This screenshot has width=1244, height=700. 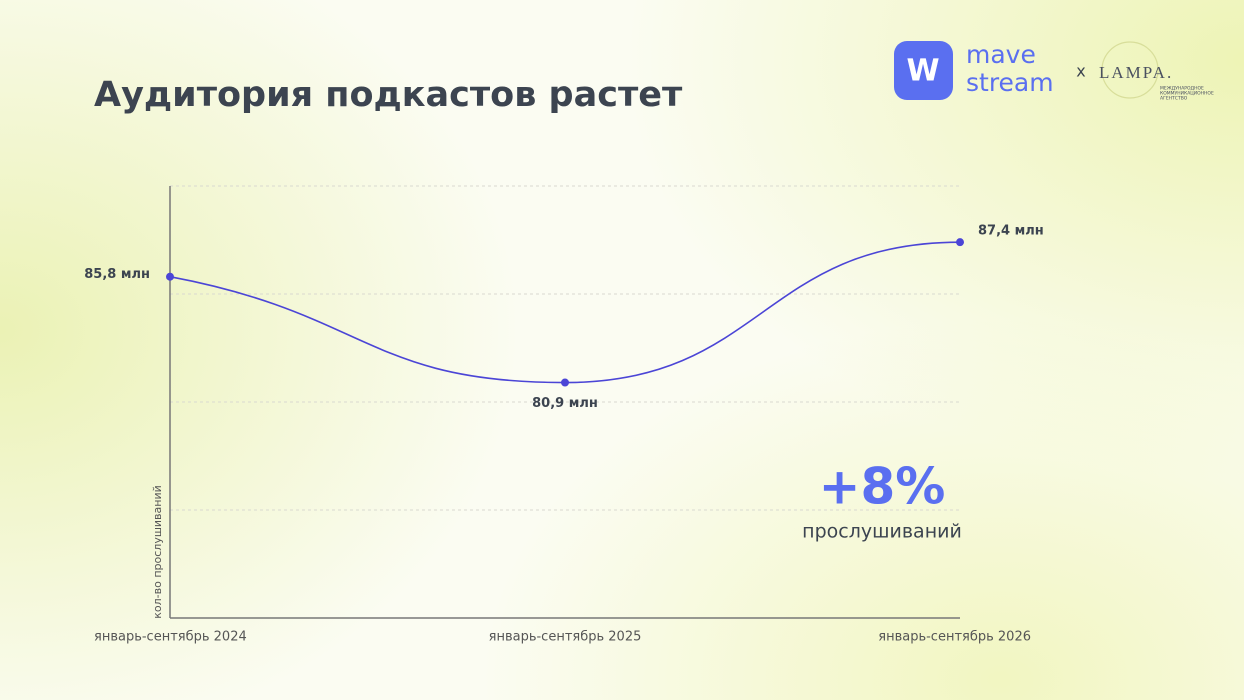 What do you see at coordinates (1174, 99) in the screenshot?
I see `partner-caption: АГЕНТСТВО` at bounding box center [1174, 99].